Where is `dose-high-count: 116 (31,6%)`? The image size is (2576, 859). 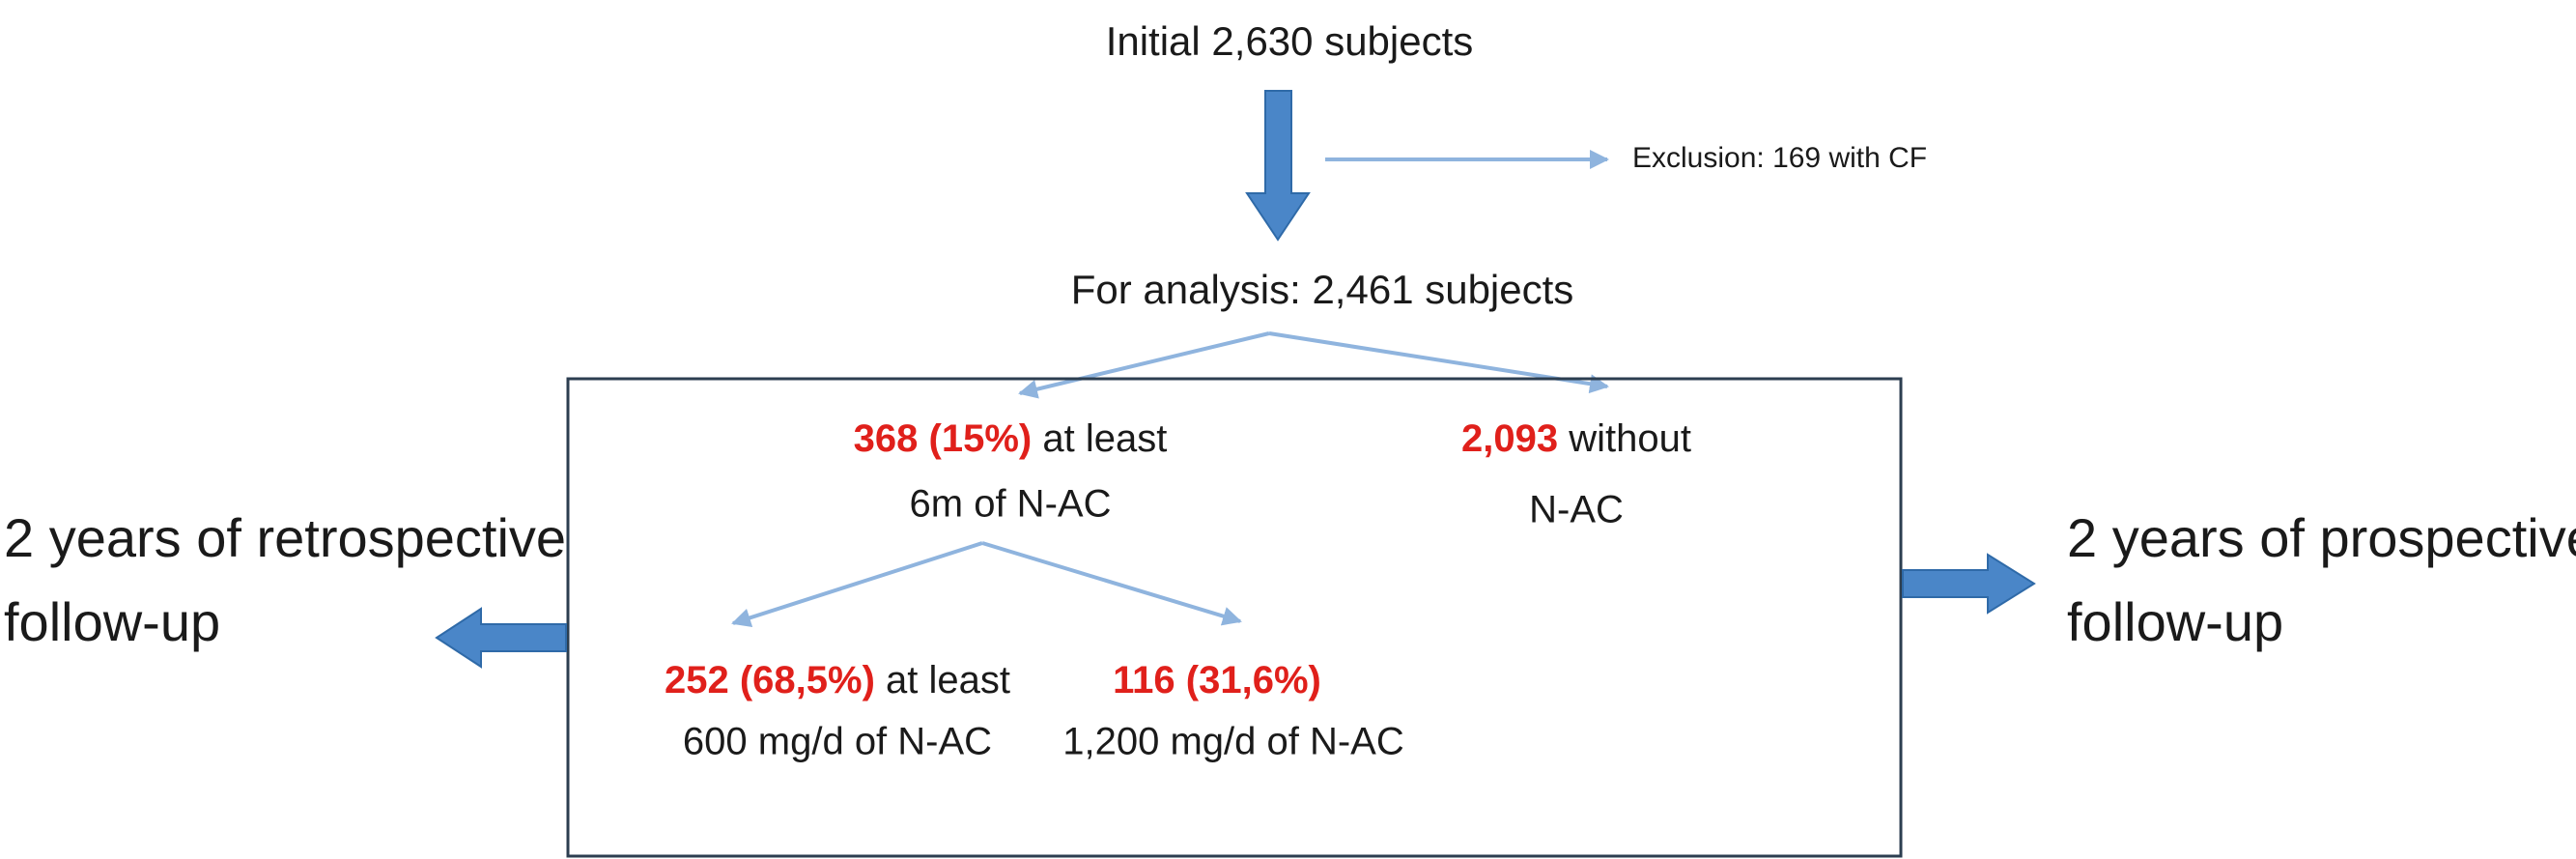 dose-high-count: 116 (31,6%) is located at coordinates (1217, 680).